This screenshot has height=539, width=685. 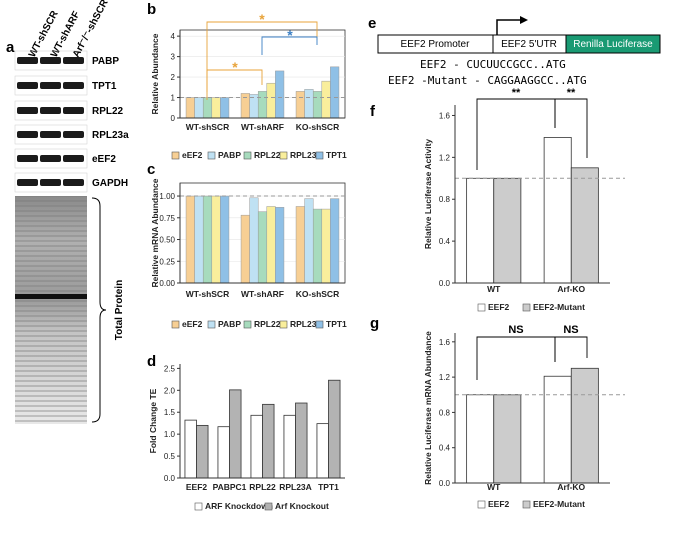 I want to click on y-tick-label: 4, so click(x=173, y=36).